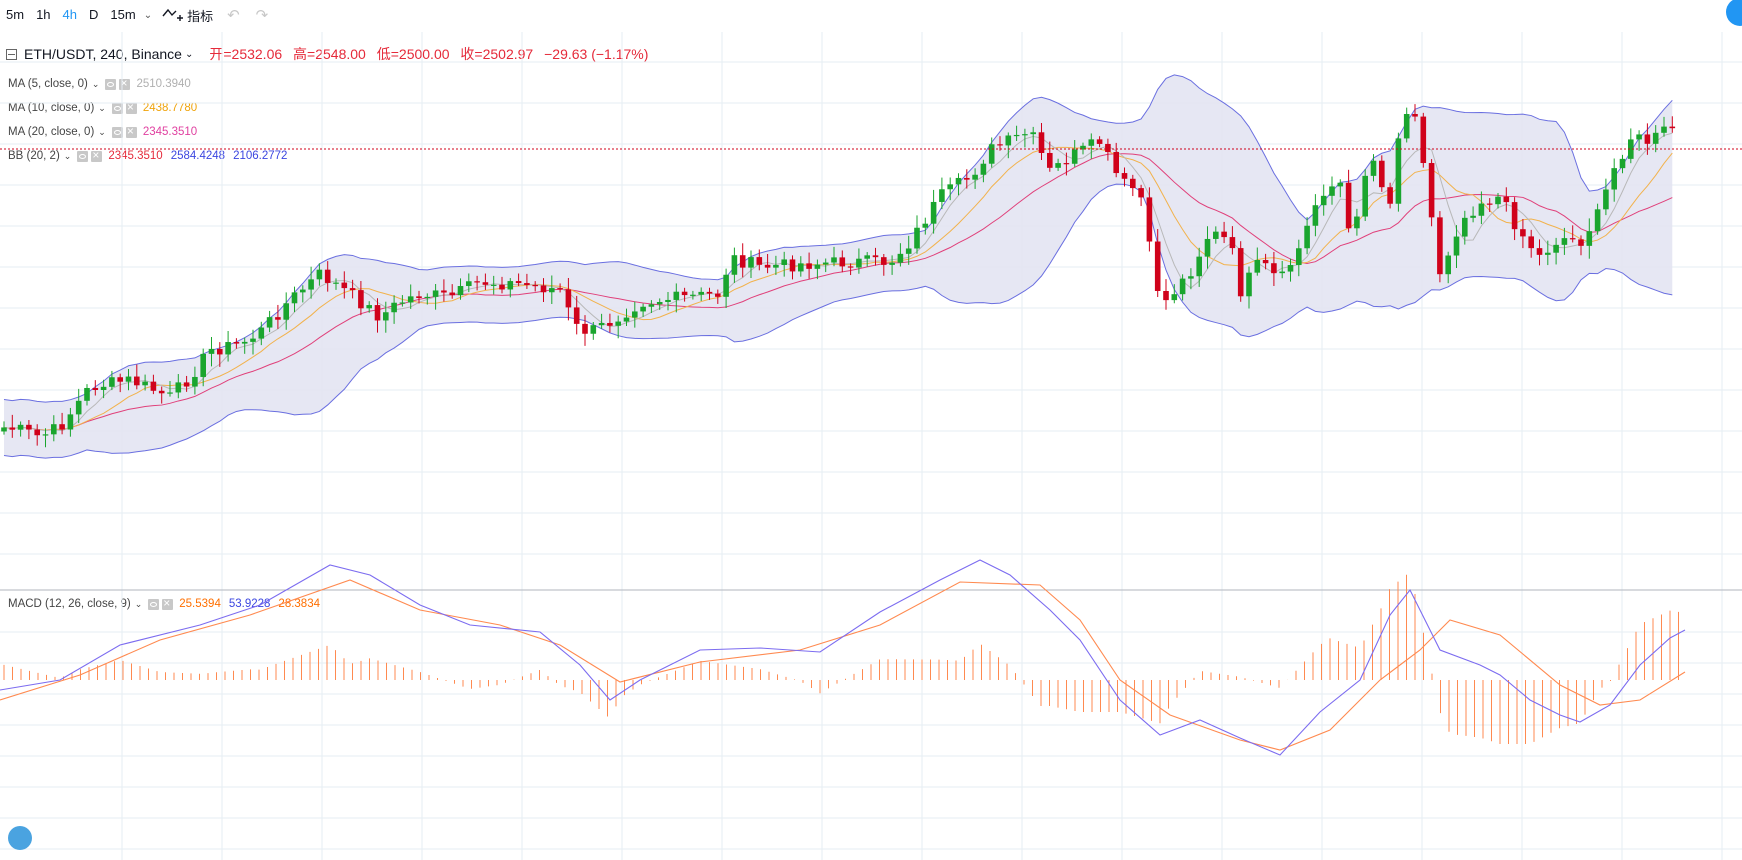 The width and height of the screenshot is (1742, 860). Describe the element at coordinates (103, 54) in the screenshot. I see `symbol-title: ETH/USDT, 240, Binance` at that location.